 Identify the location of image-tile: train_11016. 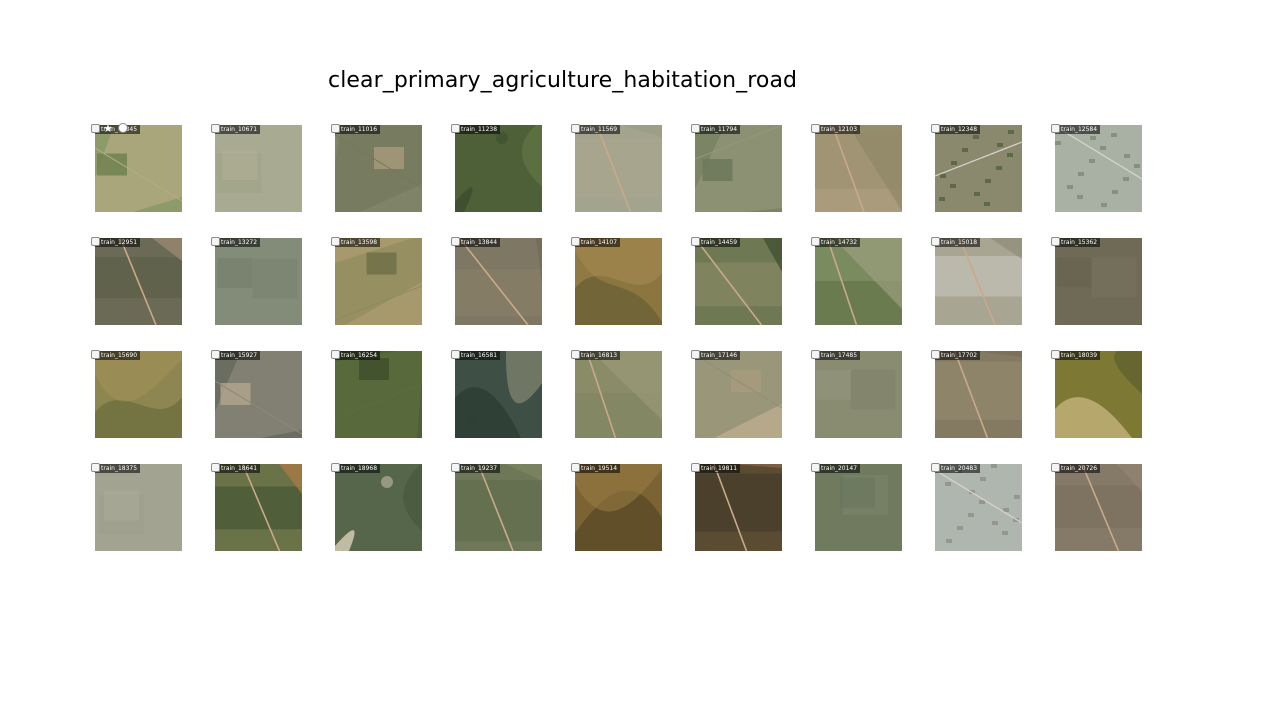
(378, 168).